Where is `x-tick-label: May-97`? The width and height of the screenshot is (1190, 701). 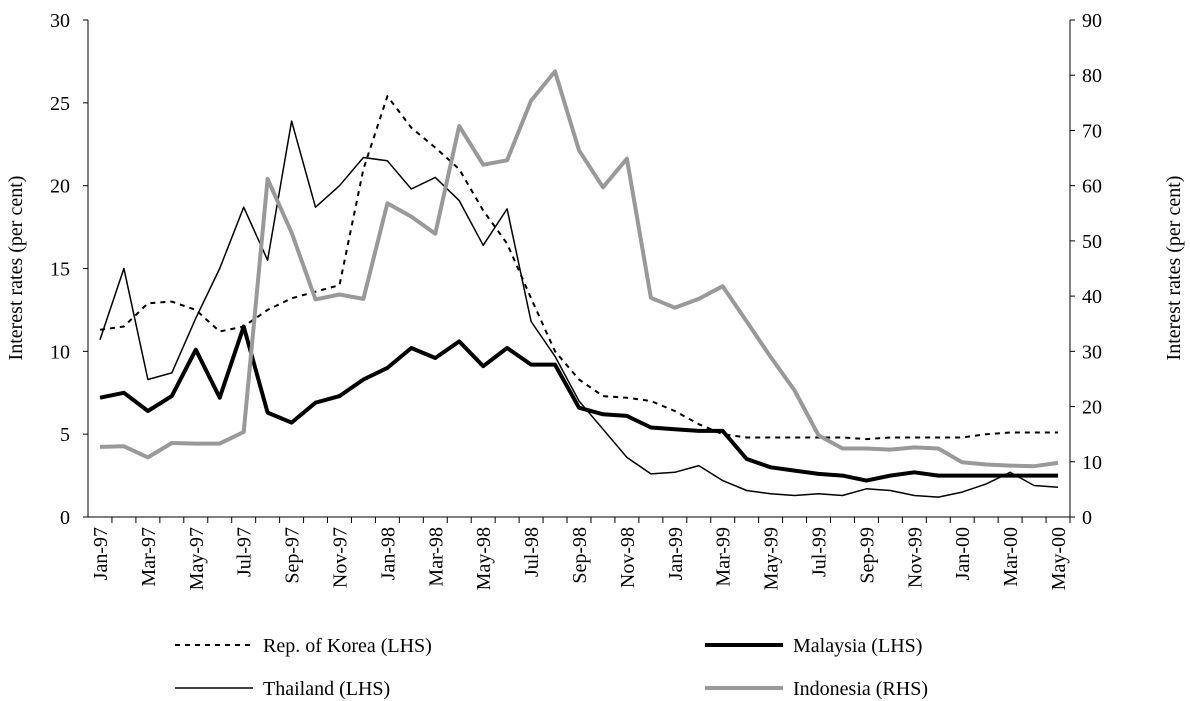
x-tick-label: May-97 is located at coordinates (197, 558).